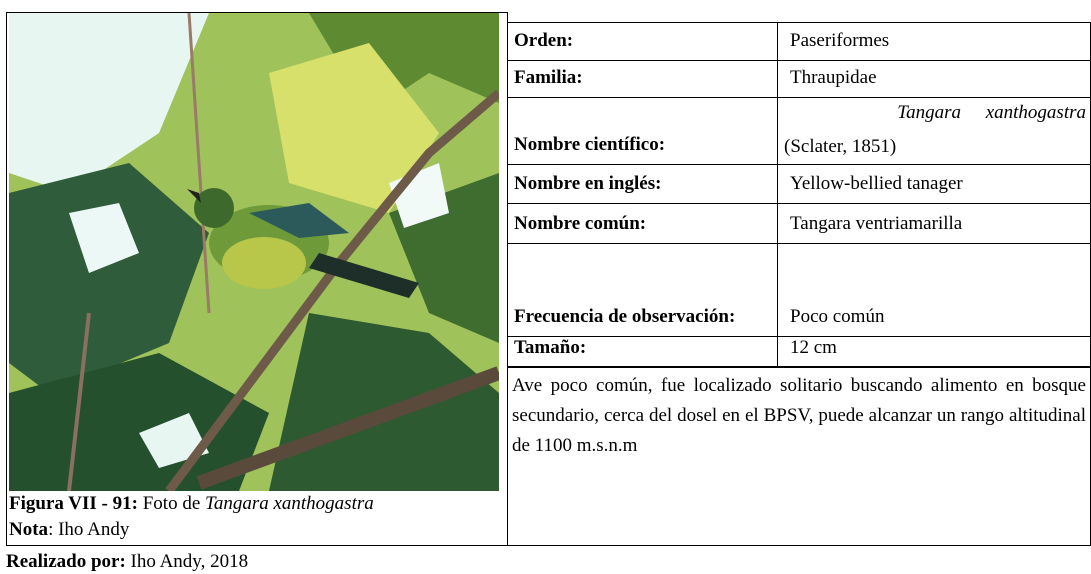  Describe the element at coordinates (544, 40) in the screenshot. I see `row-label: Orden:` at that location.